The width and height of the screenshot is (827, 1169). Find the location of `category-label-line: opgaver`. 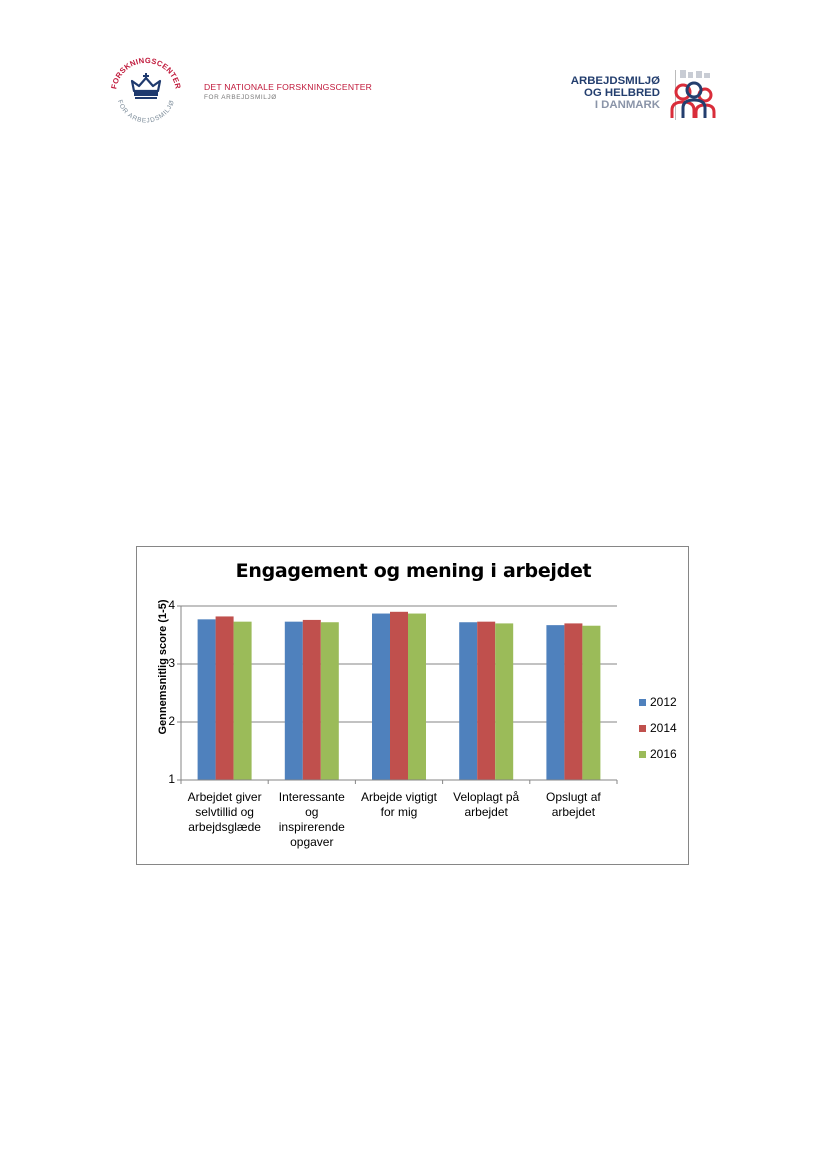

category-label-line: opgaver is located at coordinates (312, 842).